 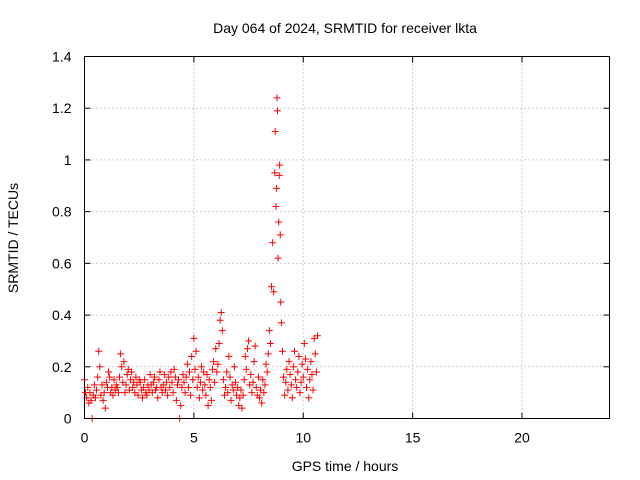 I want to click on y-tick-label: 1, so click(x=68, y=160).